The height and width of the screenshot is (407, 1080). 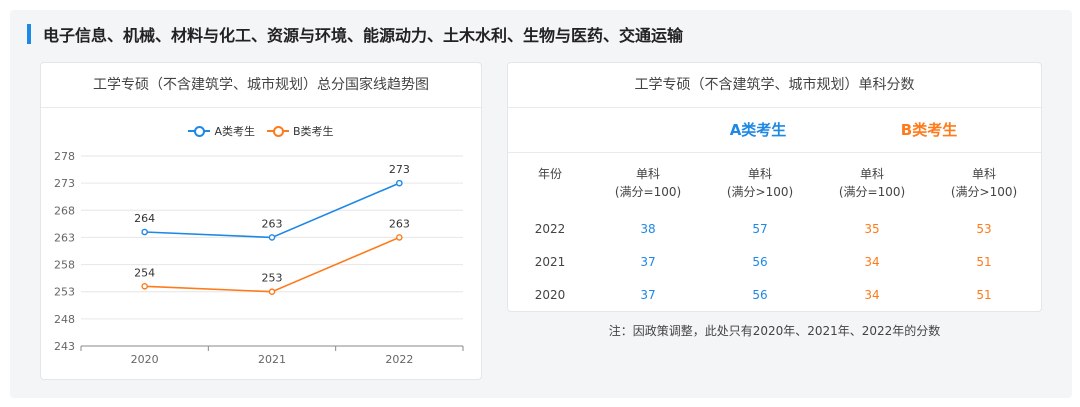 What do you see at coordinates (984, 183) in the screenshot?
I see `header-b-gt100: 单科 (满分>100)` at bounding box center [984, 183].